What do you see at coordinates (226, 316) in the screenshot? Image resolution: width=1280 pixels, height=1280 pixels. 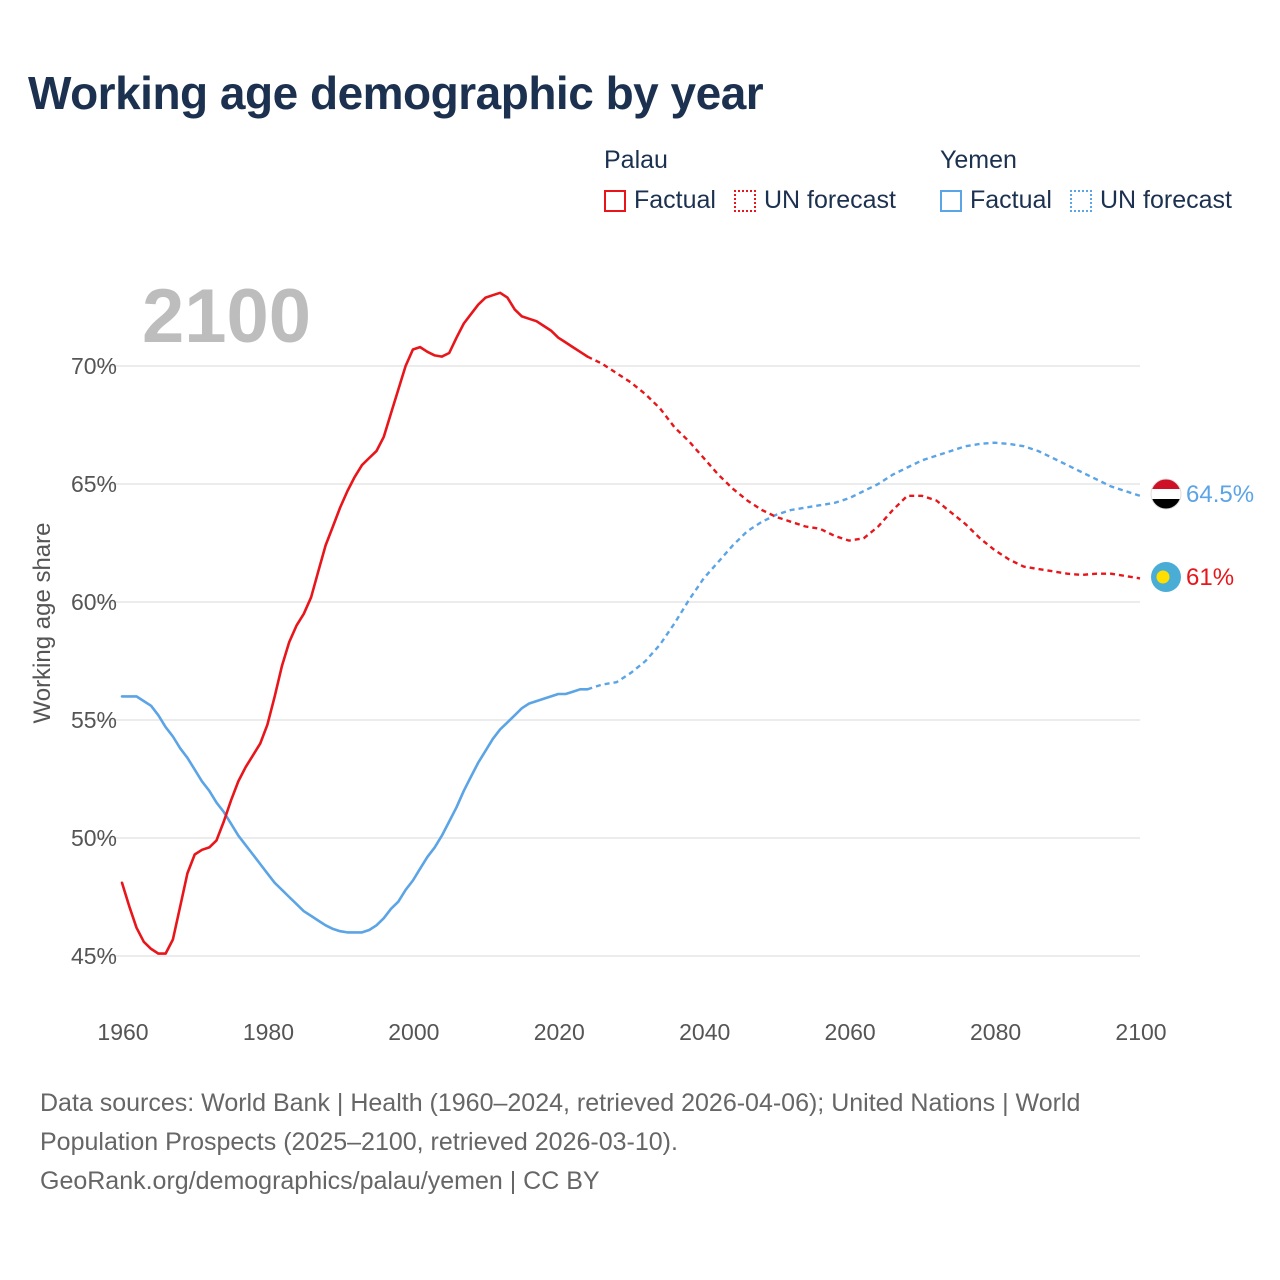 I see `year-watermark: 2100` at bounding box center [226, 316].